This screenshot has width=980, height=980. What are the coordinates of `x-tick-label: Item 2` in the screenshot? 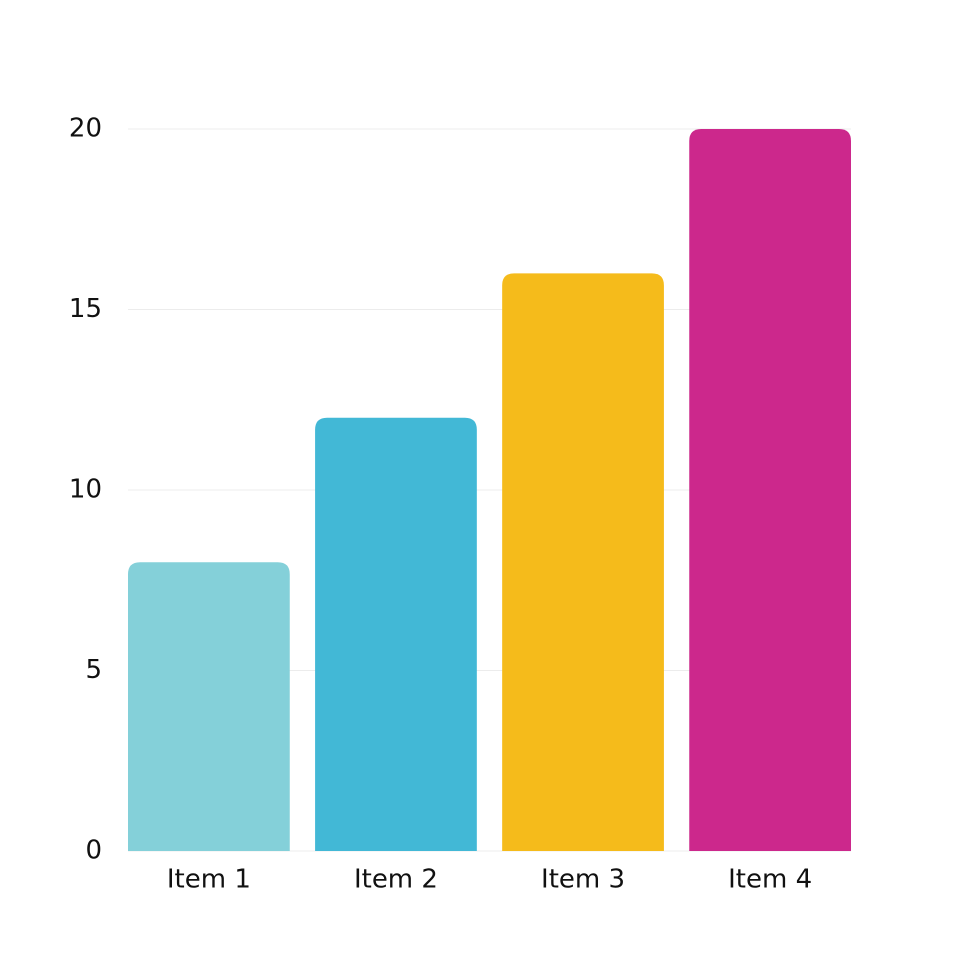 It's located at (396, 880).